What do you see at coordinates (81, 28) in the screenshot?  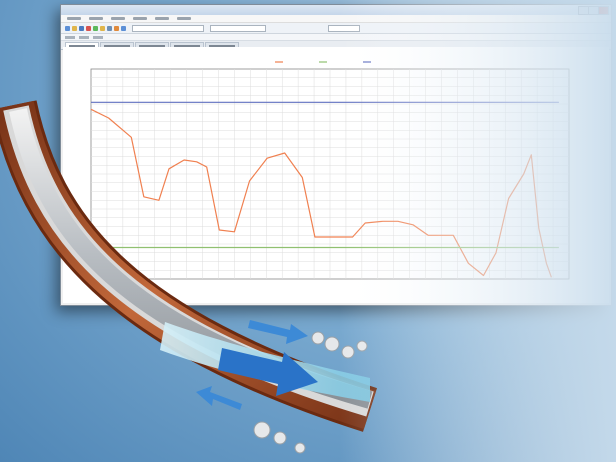 I see `save-icon` at bounding box center [81, 28].